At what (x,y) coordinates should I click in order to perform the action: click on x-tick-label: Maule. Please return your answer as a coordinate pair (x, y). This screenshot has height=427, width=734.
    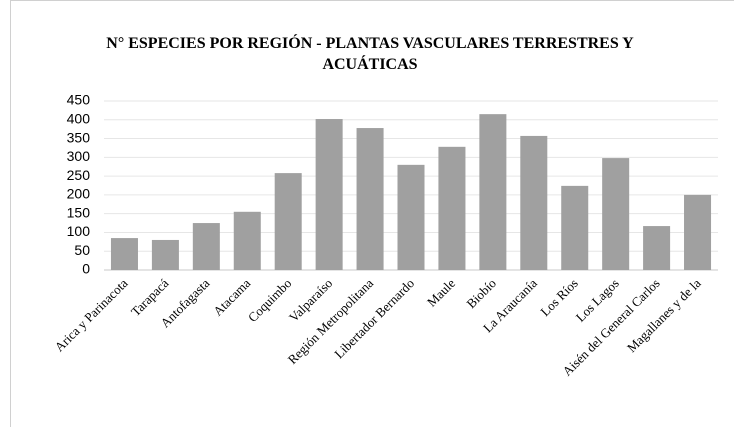
    Looking at the image, I should click on (441, 292).